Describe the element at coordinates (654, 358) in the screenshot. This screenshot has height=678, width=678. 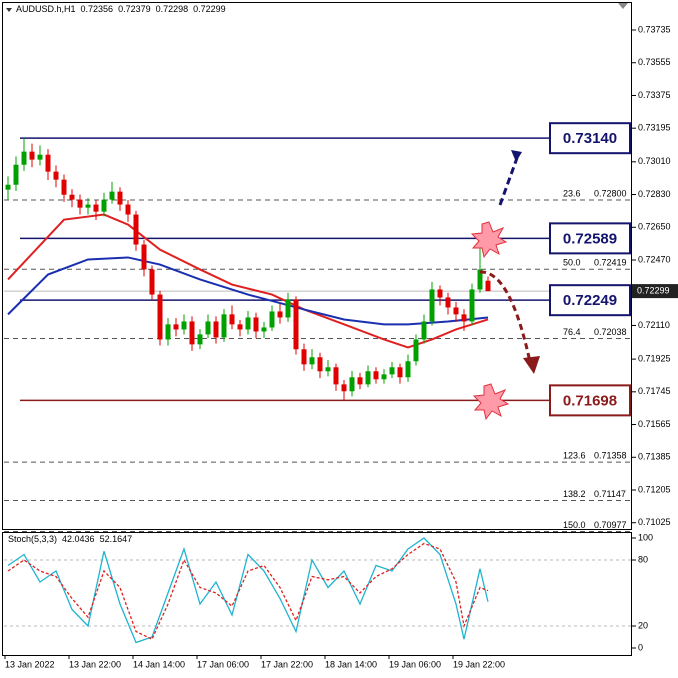
I see `y-tick-label: 0.71925` at that location.